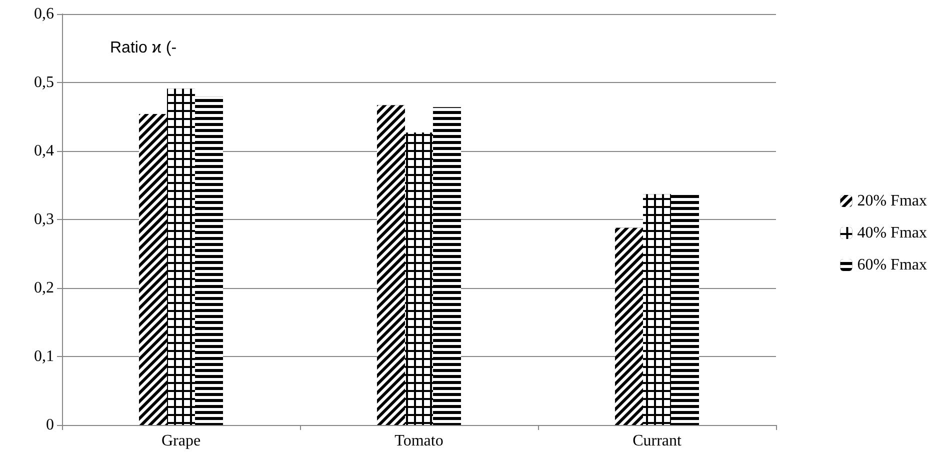 The height and width of the screenshot is (466, 936). What do you see at coordinates (419, 441) in the screenshot?
I see `x-tick-label: Tomato` at bounding box center [419, 441].